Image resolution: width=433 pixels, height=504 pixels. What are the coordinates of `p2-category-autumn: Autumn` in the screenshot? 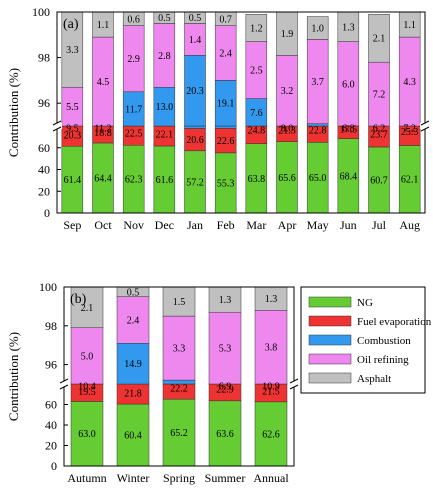 It's located at (86, 478).